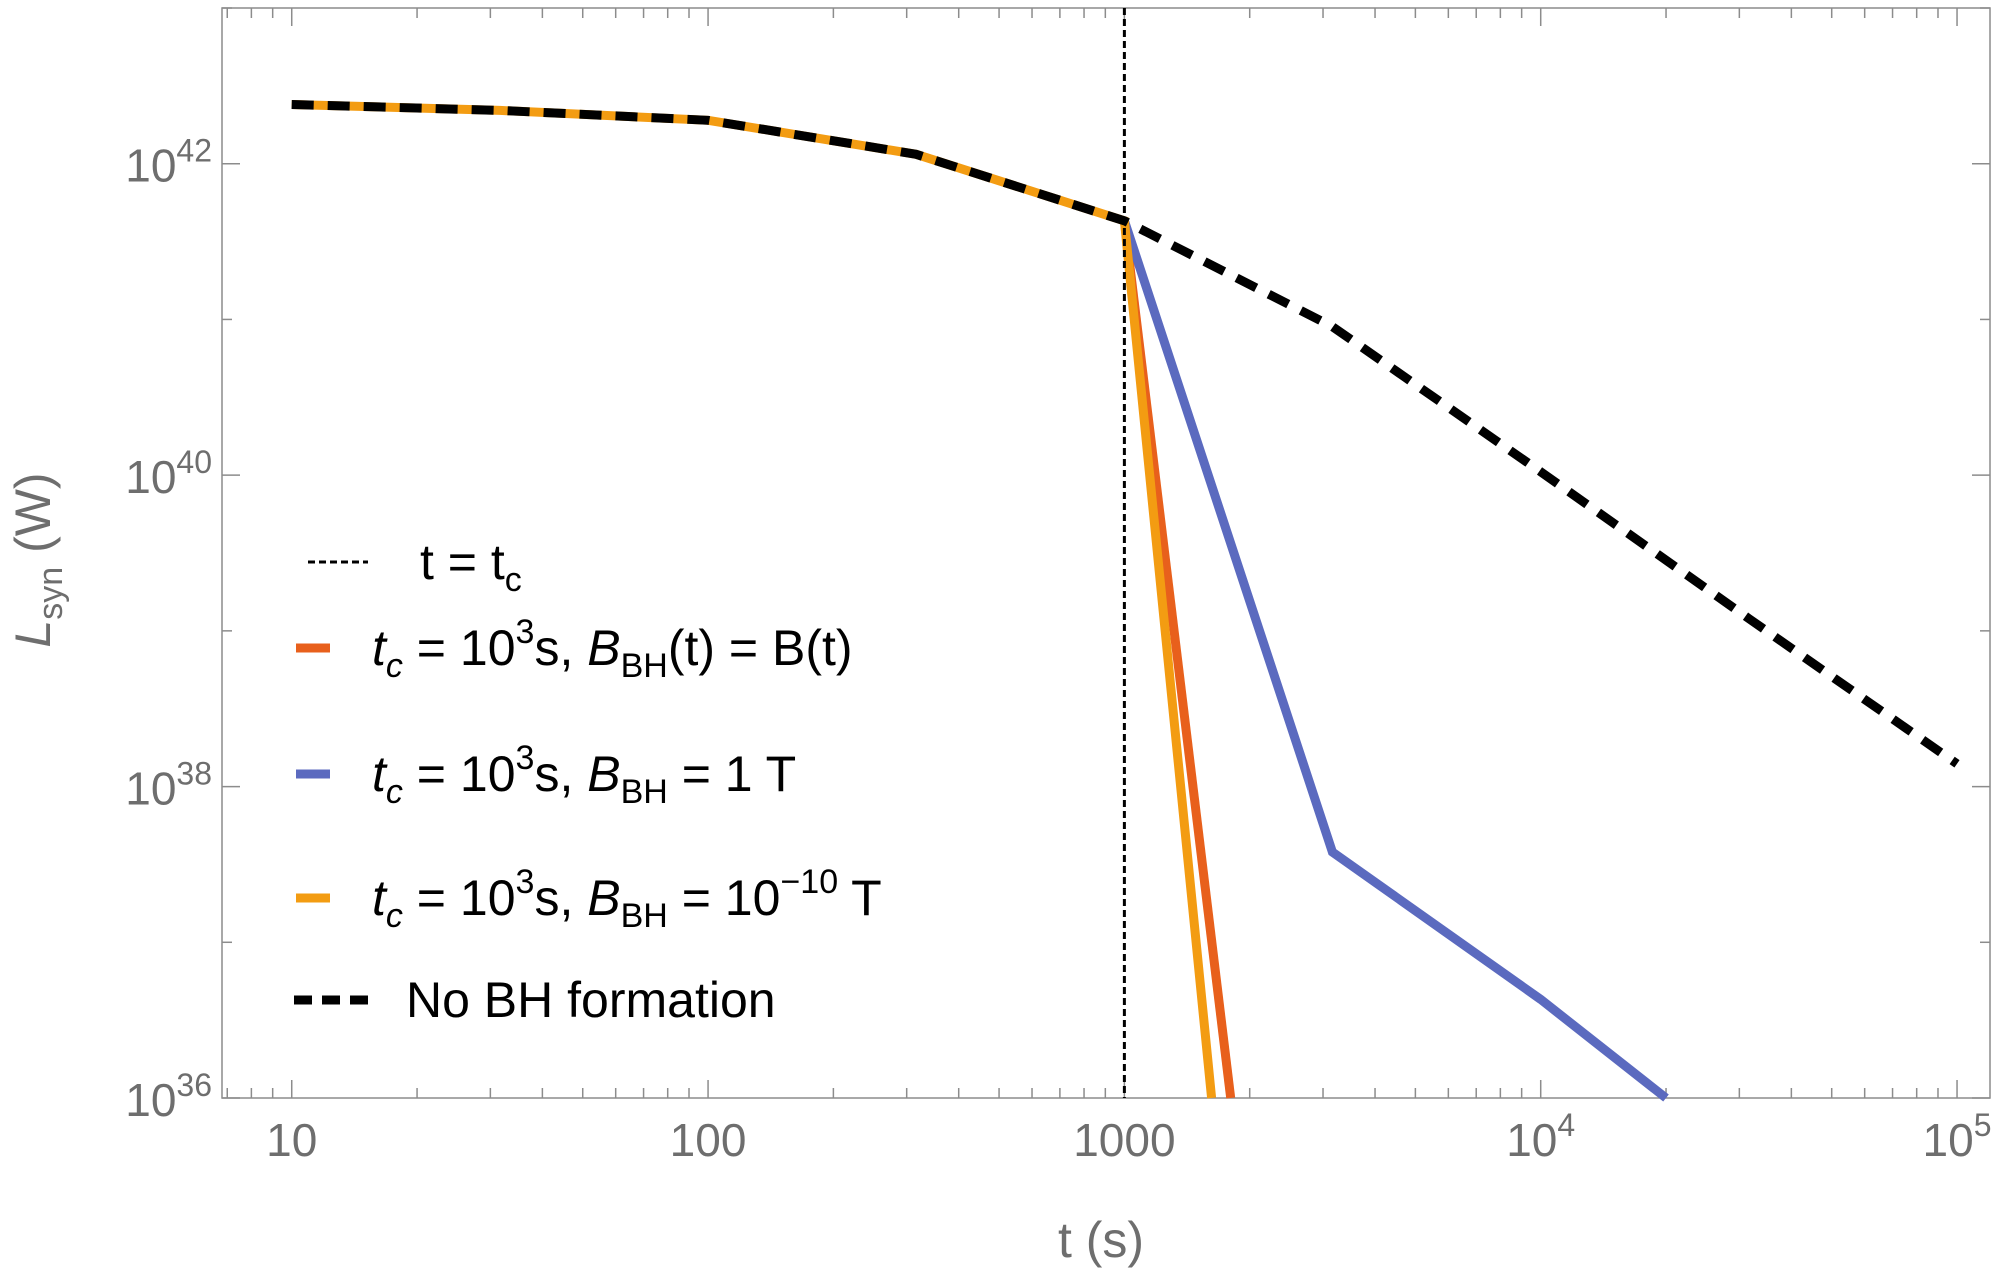 This screenshot has height=1278, width=2000. What do you see at coordinates (291, 1140) in the screenshot?
I see `x-tick-label: 10` at bounding box center [291, 1140].